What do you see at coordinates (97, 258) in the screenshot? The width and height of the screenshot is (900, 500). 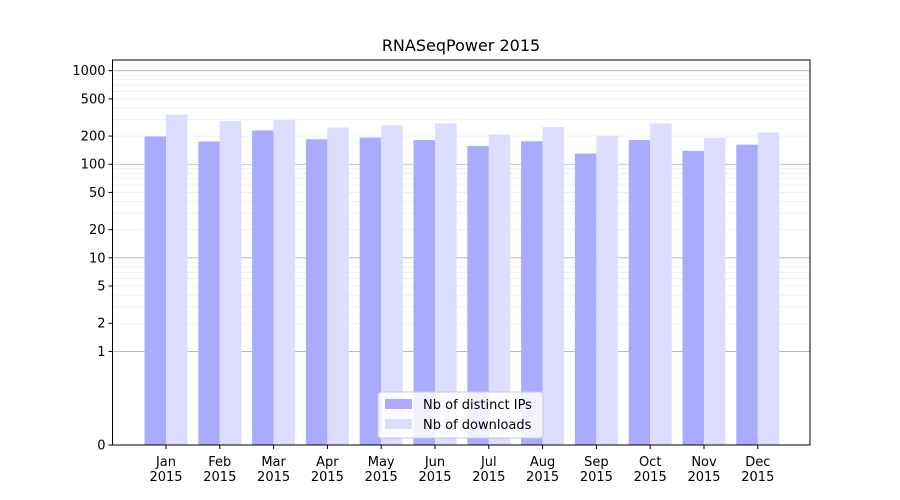 I see `y-tick-label: 10` at bounding box center [97, 258].